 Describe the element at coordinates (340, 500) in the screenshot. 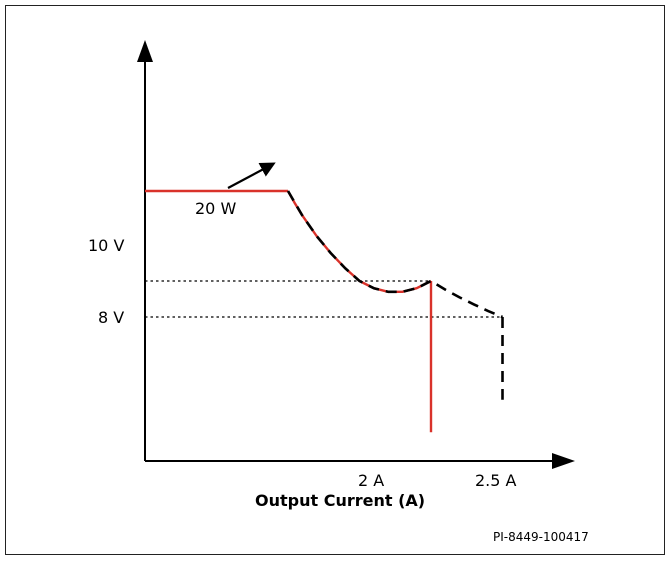

I see `x-axis-title: Output Current (A)` at that location.